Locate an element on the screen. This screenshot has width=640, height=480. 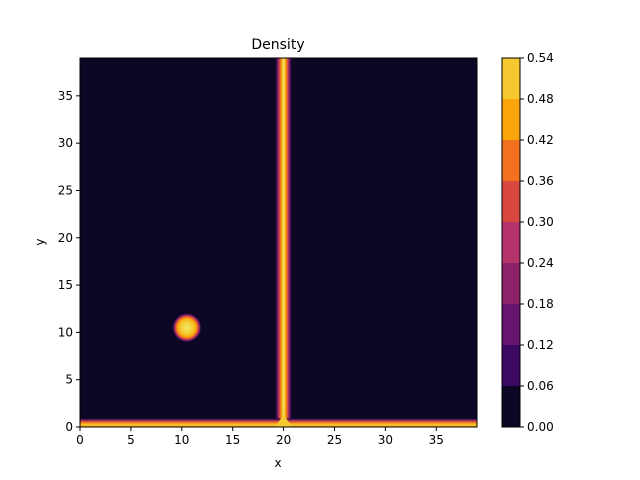
y-tick-label: 25 is located at coordinates (65, 190).